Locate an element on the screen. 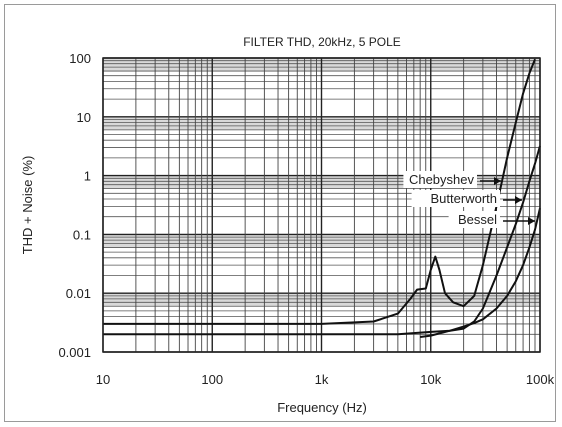 Image resolution: width=562 pixels, height=427 pixels. x-tick-label: 1k is located at coordinates (322, 379).